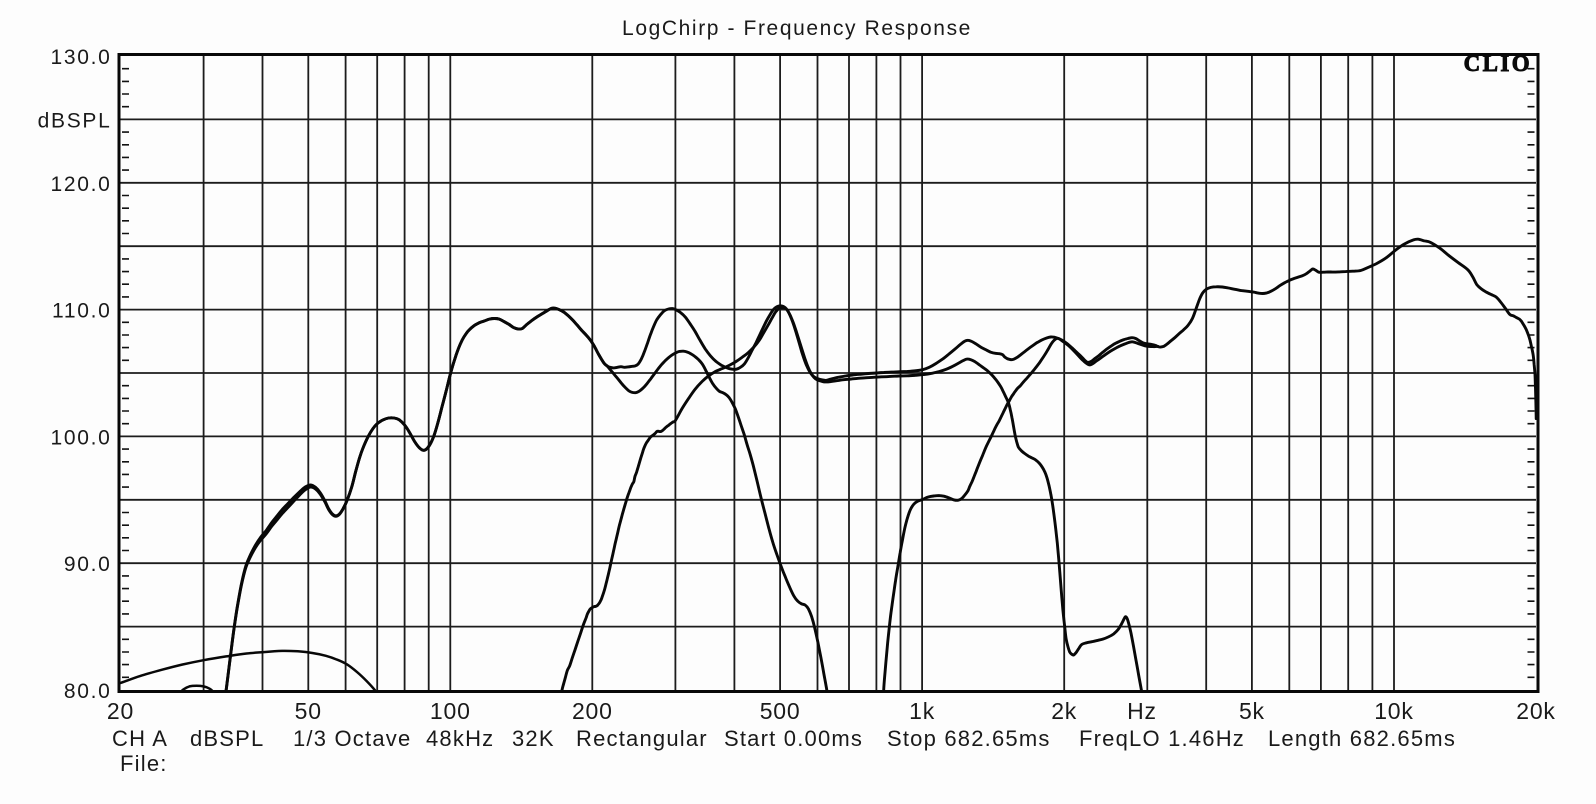 The width and height of the screenshot is (1596, 804). What do you see at coordinates (352, 738) in the screenshot?
I see `svg-text: 1/3 Octave` at bounding box center [352, 738].